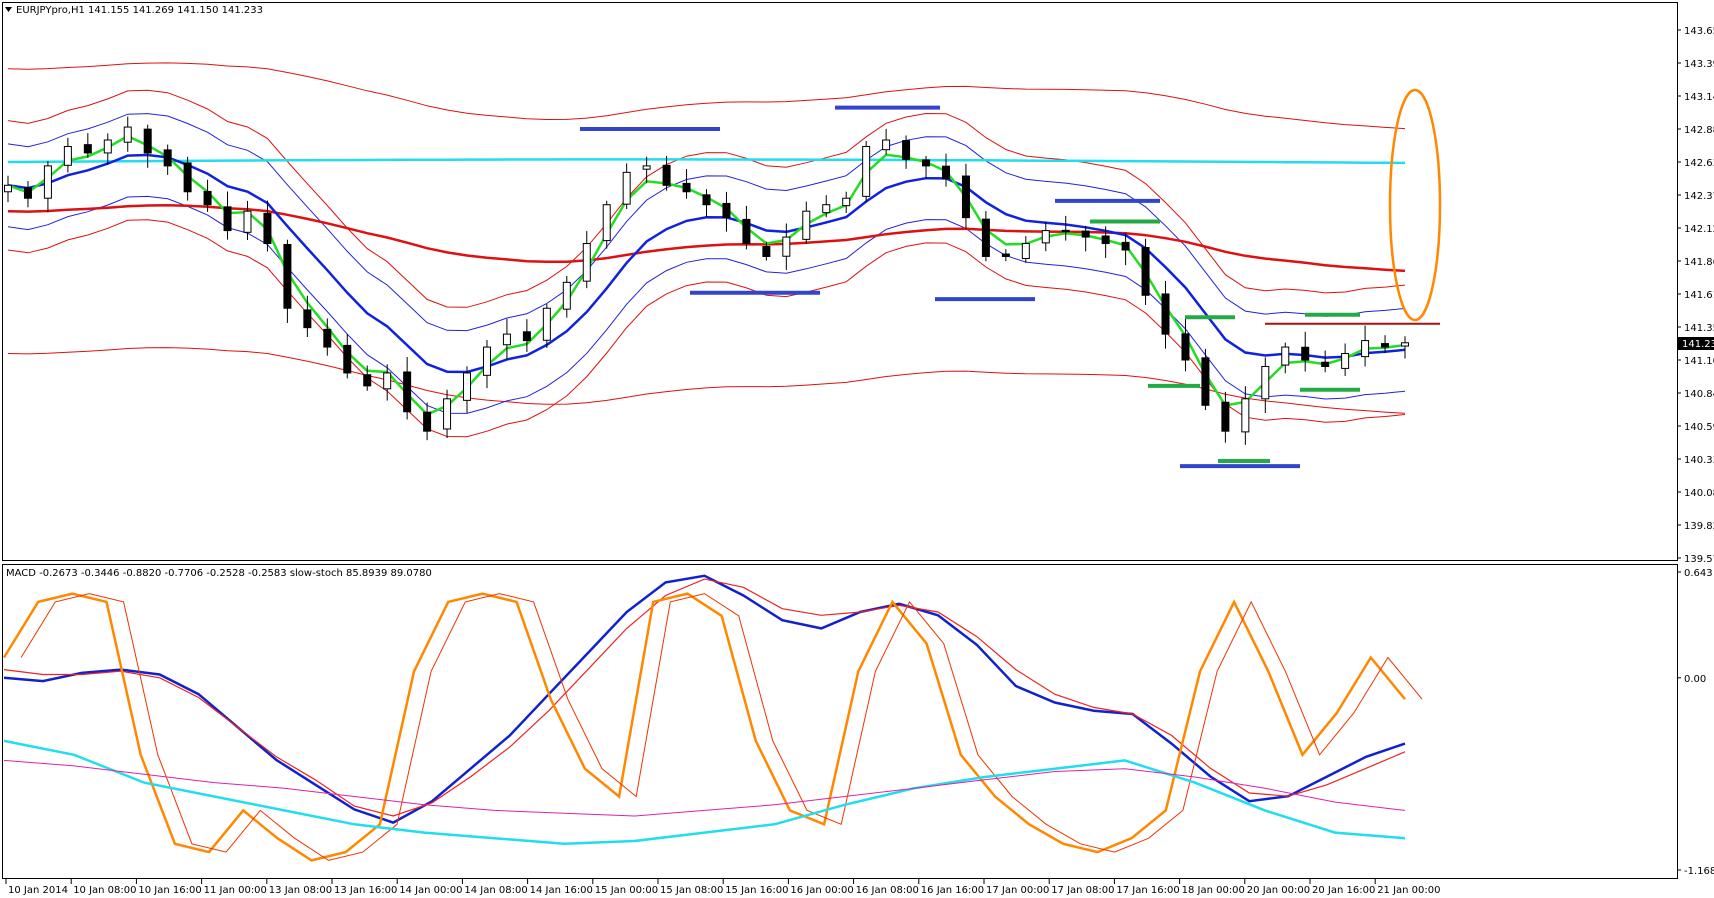 The image size is (1714, 898). What do you see at coordinates (704, 788) in the screenshot?
I see `slow-magenta-line` at bounding box center [704, 788].